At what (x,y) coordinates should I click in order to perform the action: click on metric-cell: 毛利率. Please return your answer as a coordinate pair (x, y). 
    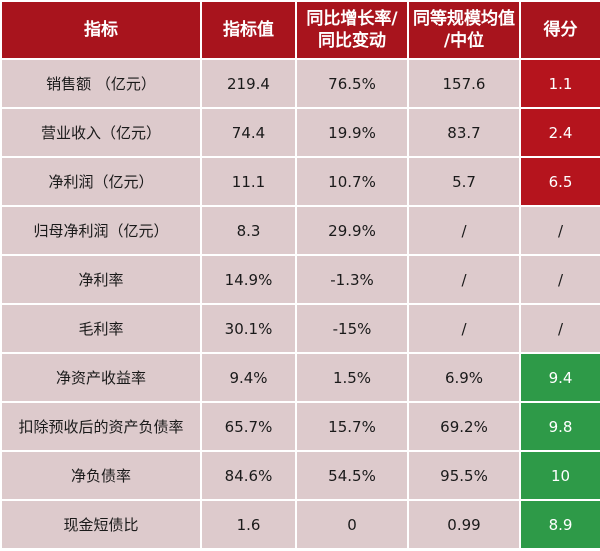
    Looking at the image, I should click on (101, 328).